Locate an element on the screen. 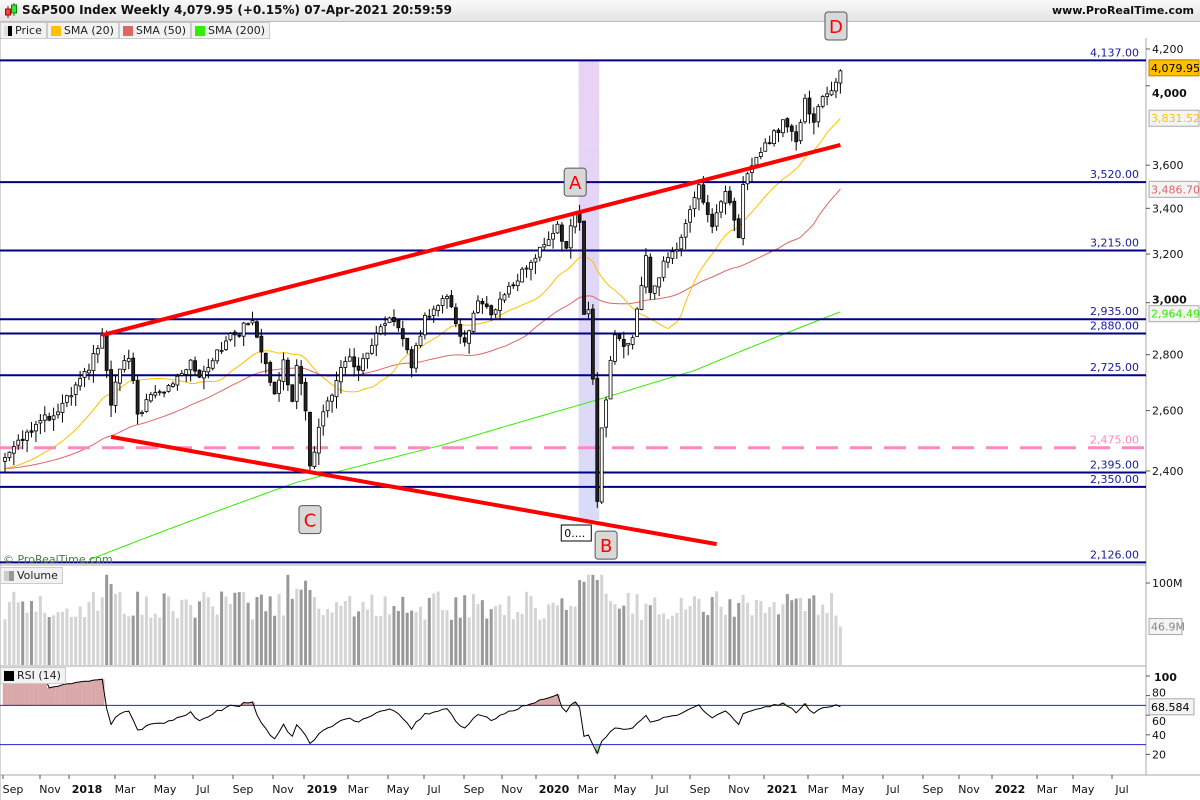 This screenshot has height=800, width=1200. legend-sma20: SMA (20) is located at coordinates (82, 30).